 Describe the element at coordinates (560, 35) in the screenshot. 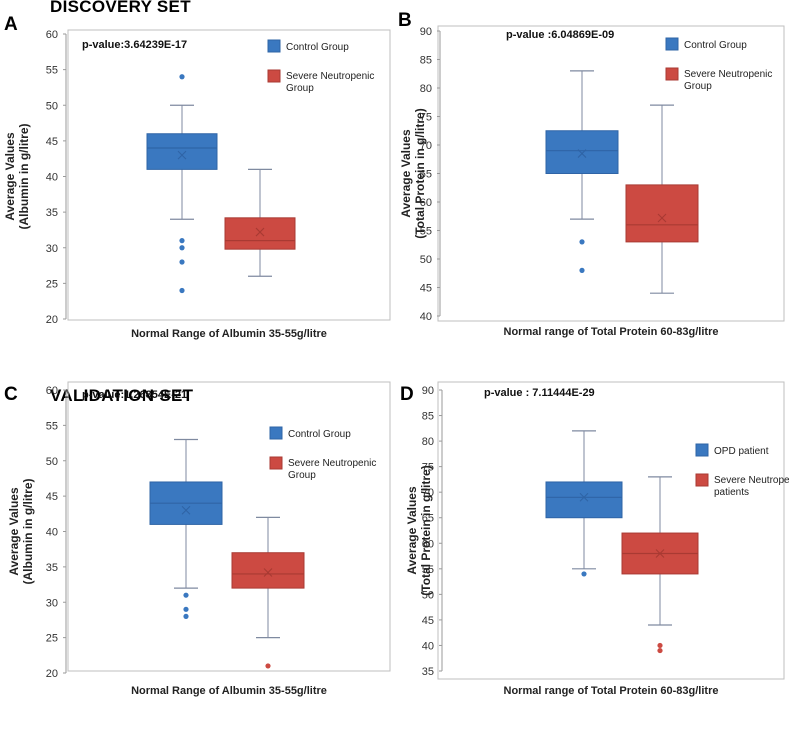

I see `p-value-label: p-value :6.04869E-09` at that location.